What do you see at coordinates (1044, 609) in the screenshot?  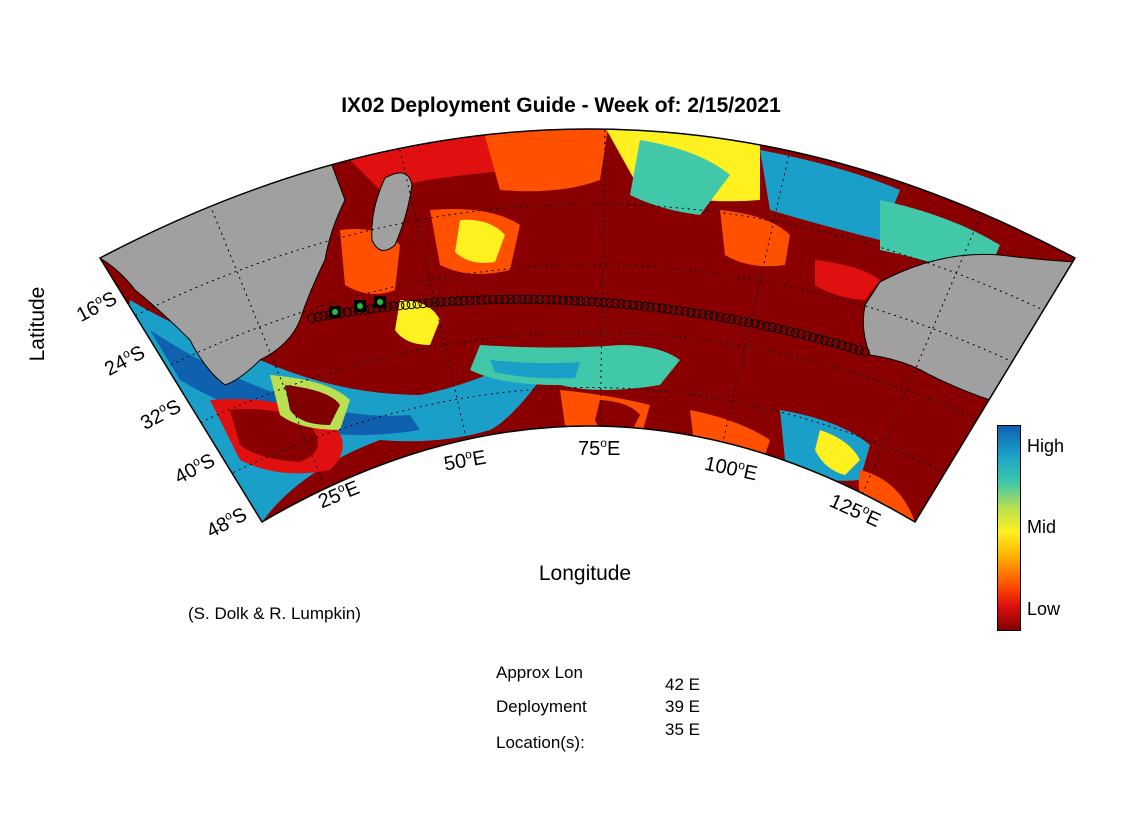 I see `colorbar-label-low: Low` at bounding box center [1044, 609].